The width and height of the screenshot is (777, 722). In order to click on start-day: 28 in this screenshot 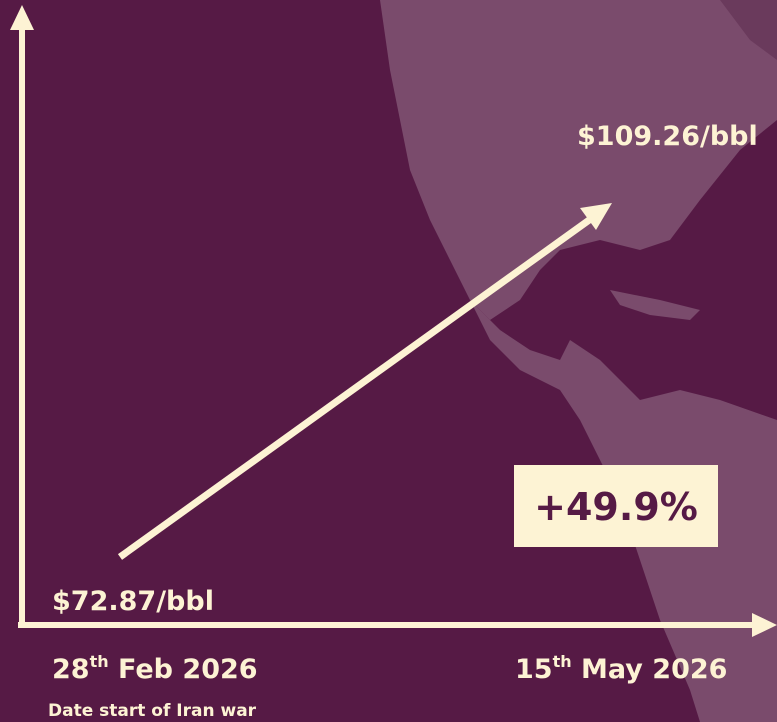, I will do `click(71, 669)`.